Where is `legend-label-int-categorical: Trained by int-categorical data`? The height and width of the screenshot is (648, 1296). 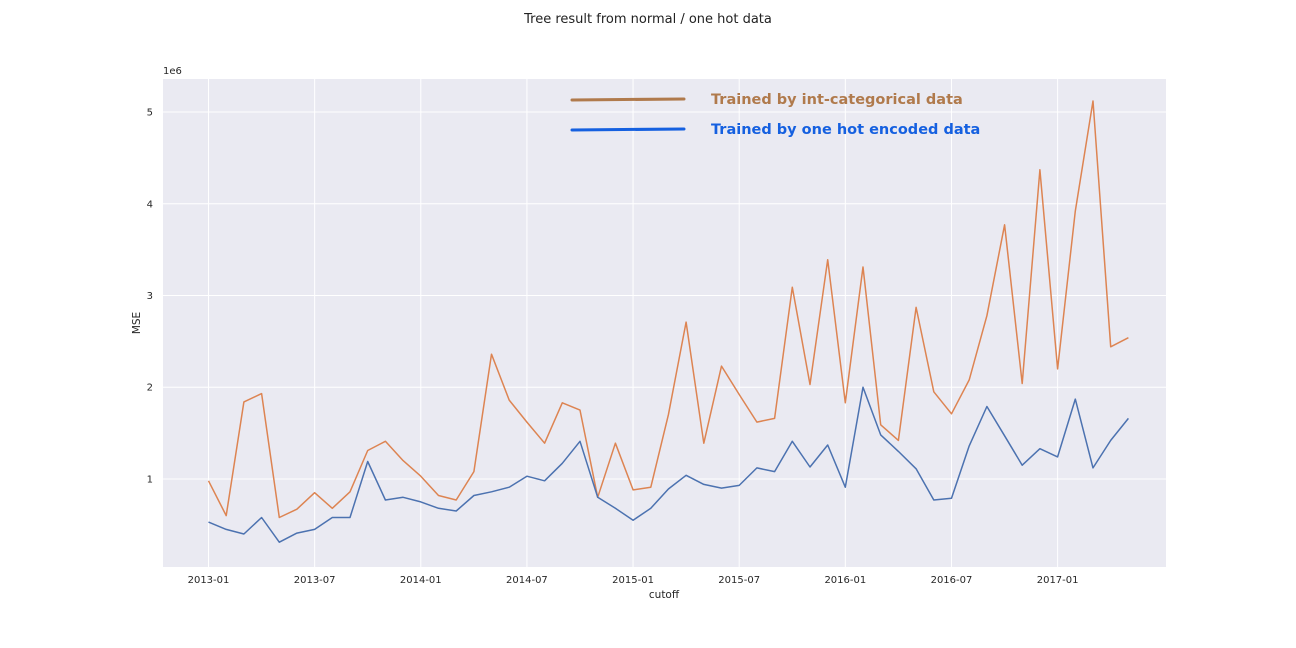
legend-label-int-categorical: Trained by int-categorical data is located at coordinates (837, 100).